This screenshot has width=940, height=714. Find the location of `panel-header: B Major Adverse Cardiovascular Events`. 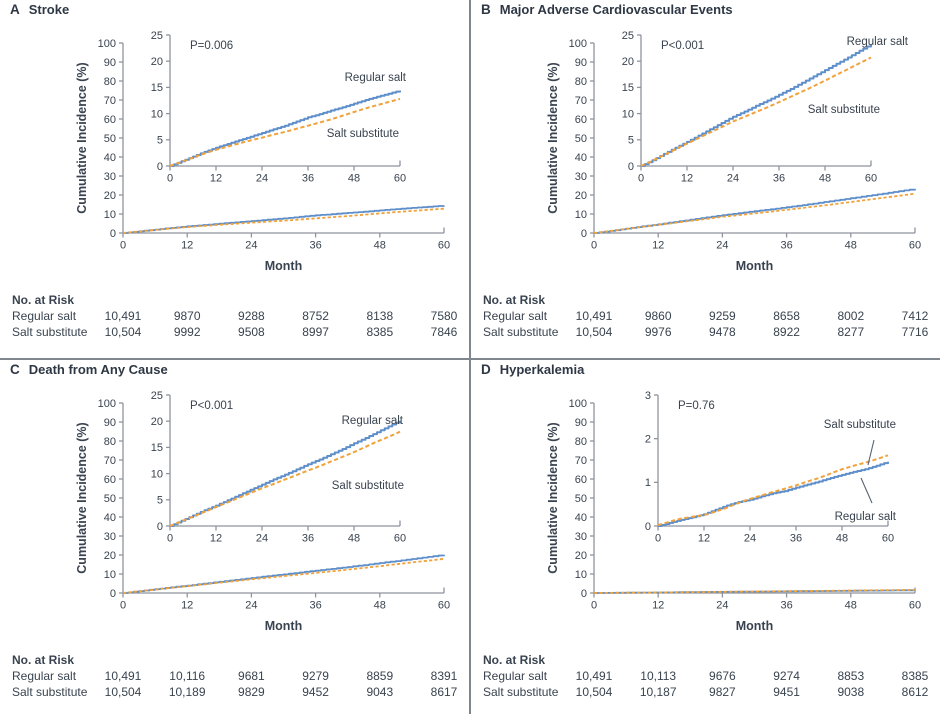

panel-header: B Major Adverse Cardiovascular Events is located at coordinates (607, 9).